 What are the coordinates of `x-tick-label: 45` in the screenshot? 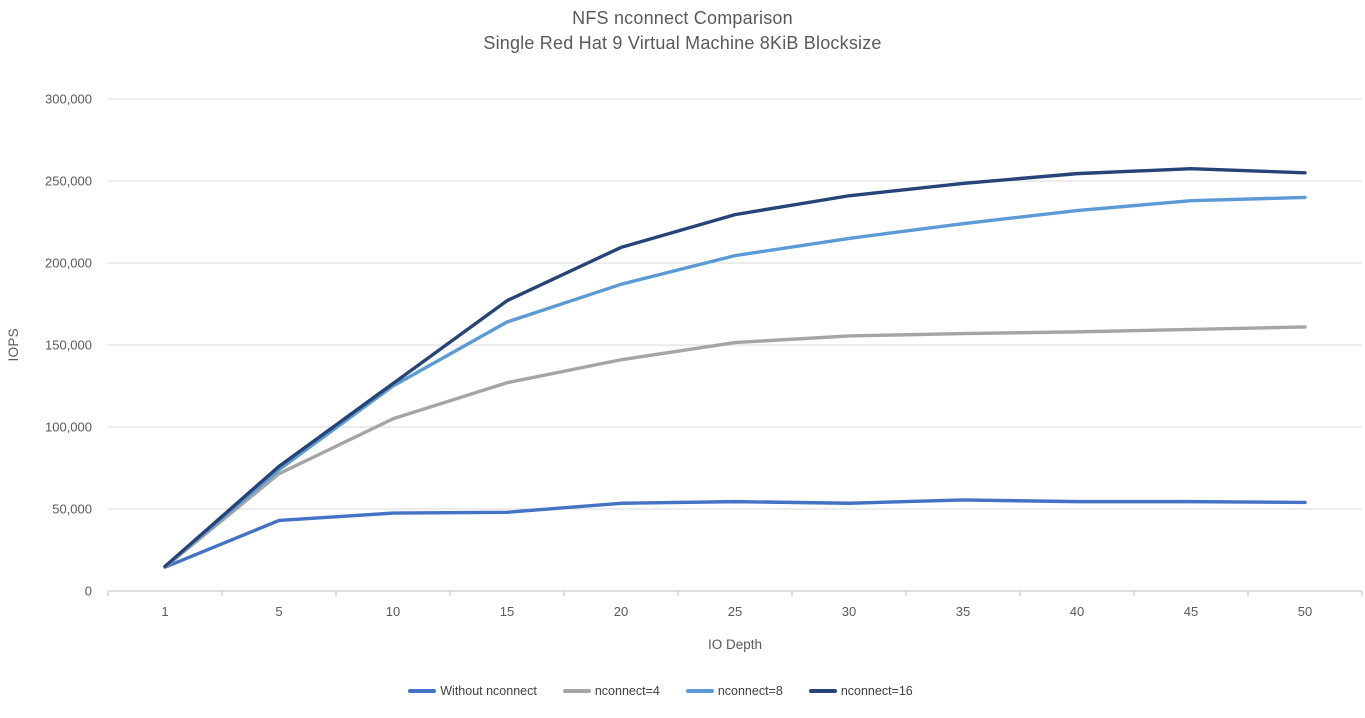 It's located at (1191, 611).